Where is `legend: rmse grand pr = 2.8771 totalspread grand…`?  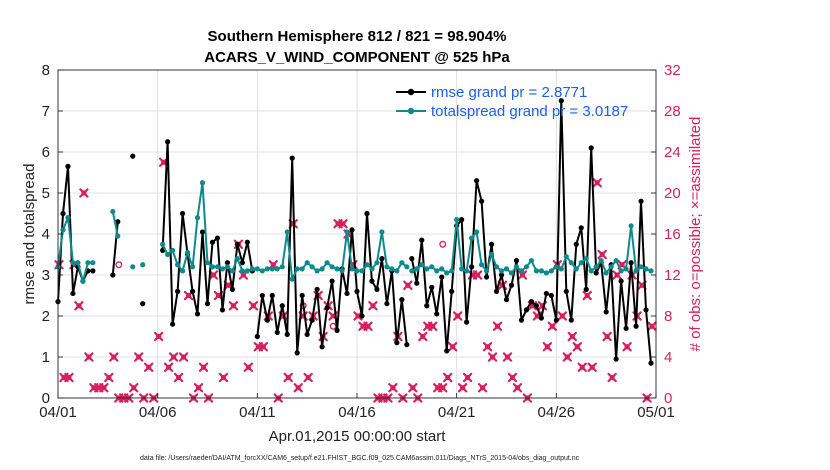 legend: rmse grand pr = 2.8771 totalspread grand… is located at coordinates (512, 102).